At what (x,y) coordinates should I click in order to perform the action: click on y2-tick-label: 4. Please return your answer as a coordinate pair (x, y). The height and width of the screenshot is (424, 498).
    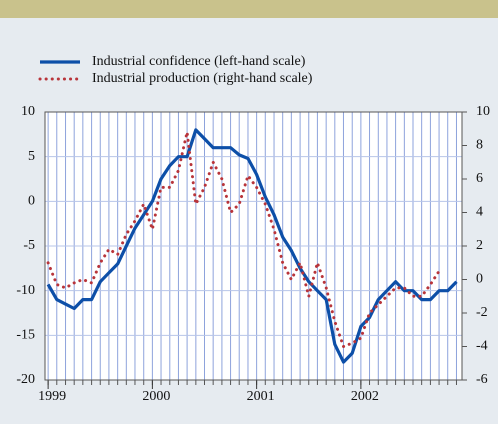
    Looking at the image, I should click on (479, 212).